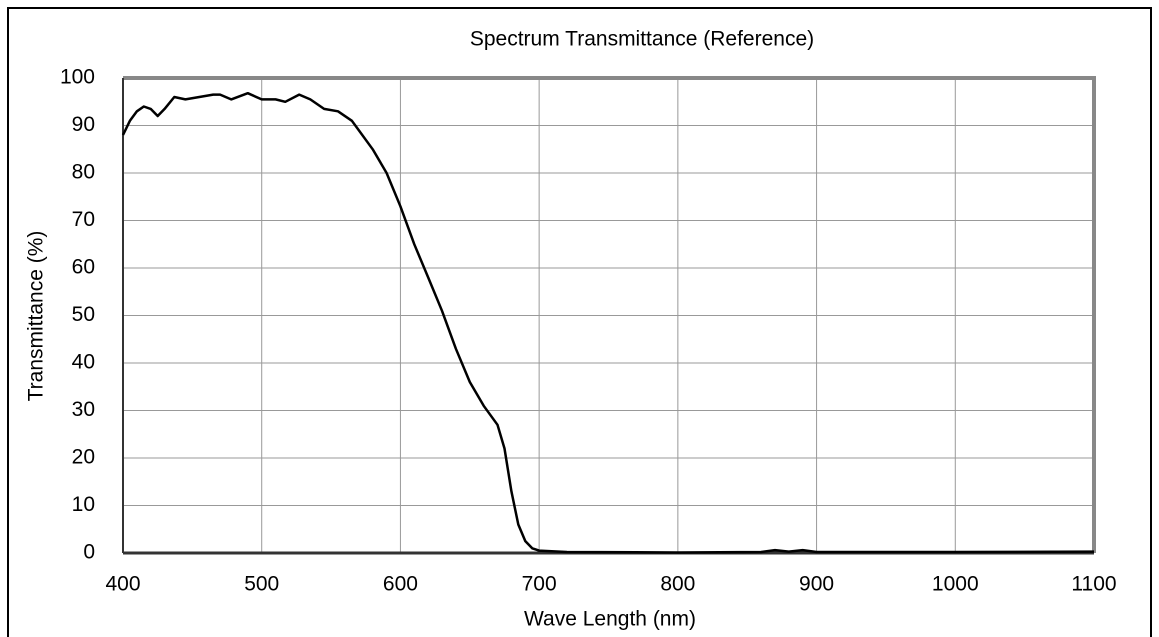  What do you see at coordinates (677, 584) in the screenshot?
I see `x-tick-label: 800` at bounding box center [677, 584].